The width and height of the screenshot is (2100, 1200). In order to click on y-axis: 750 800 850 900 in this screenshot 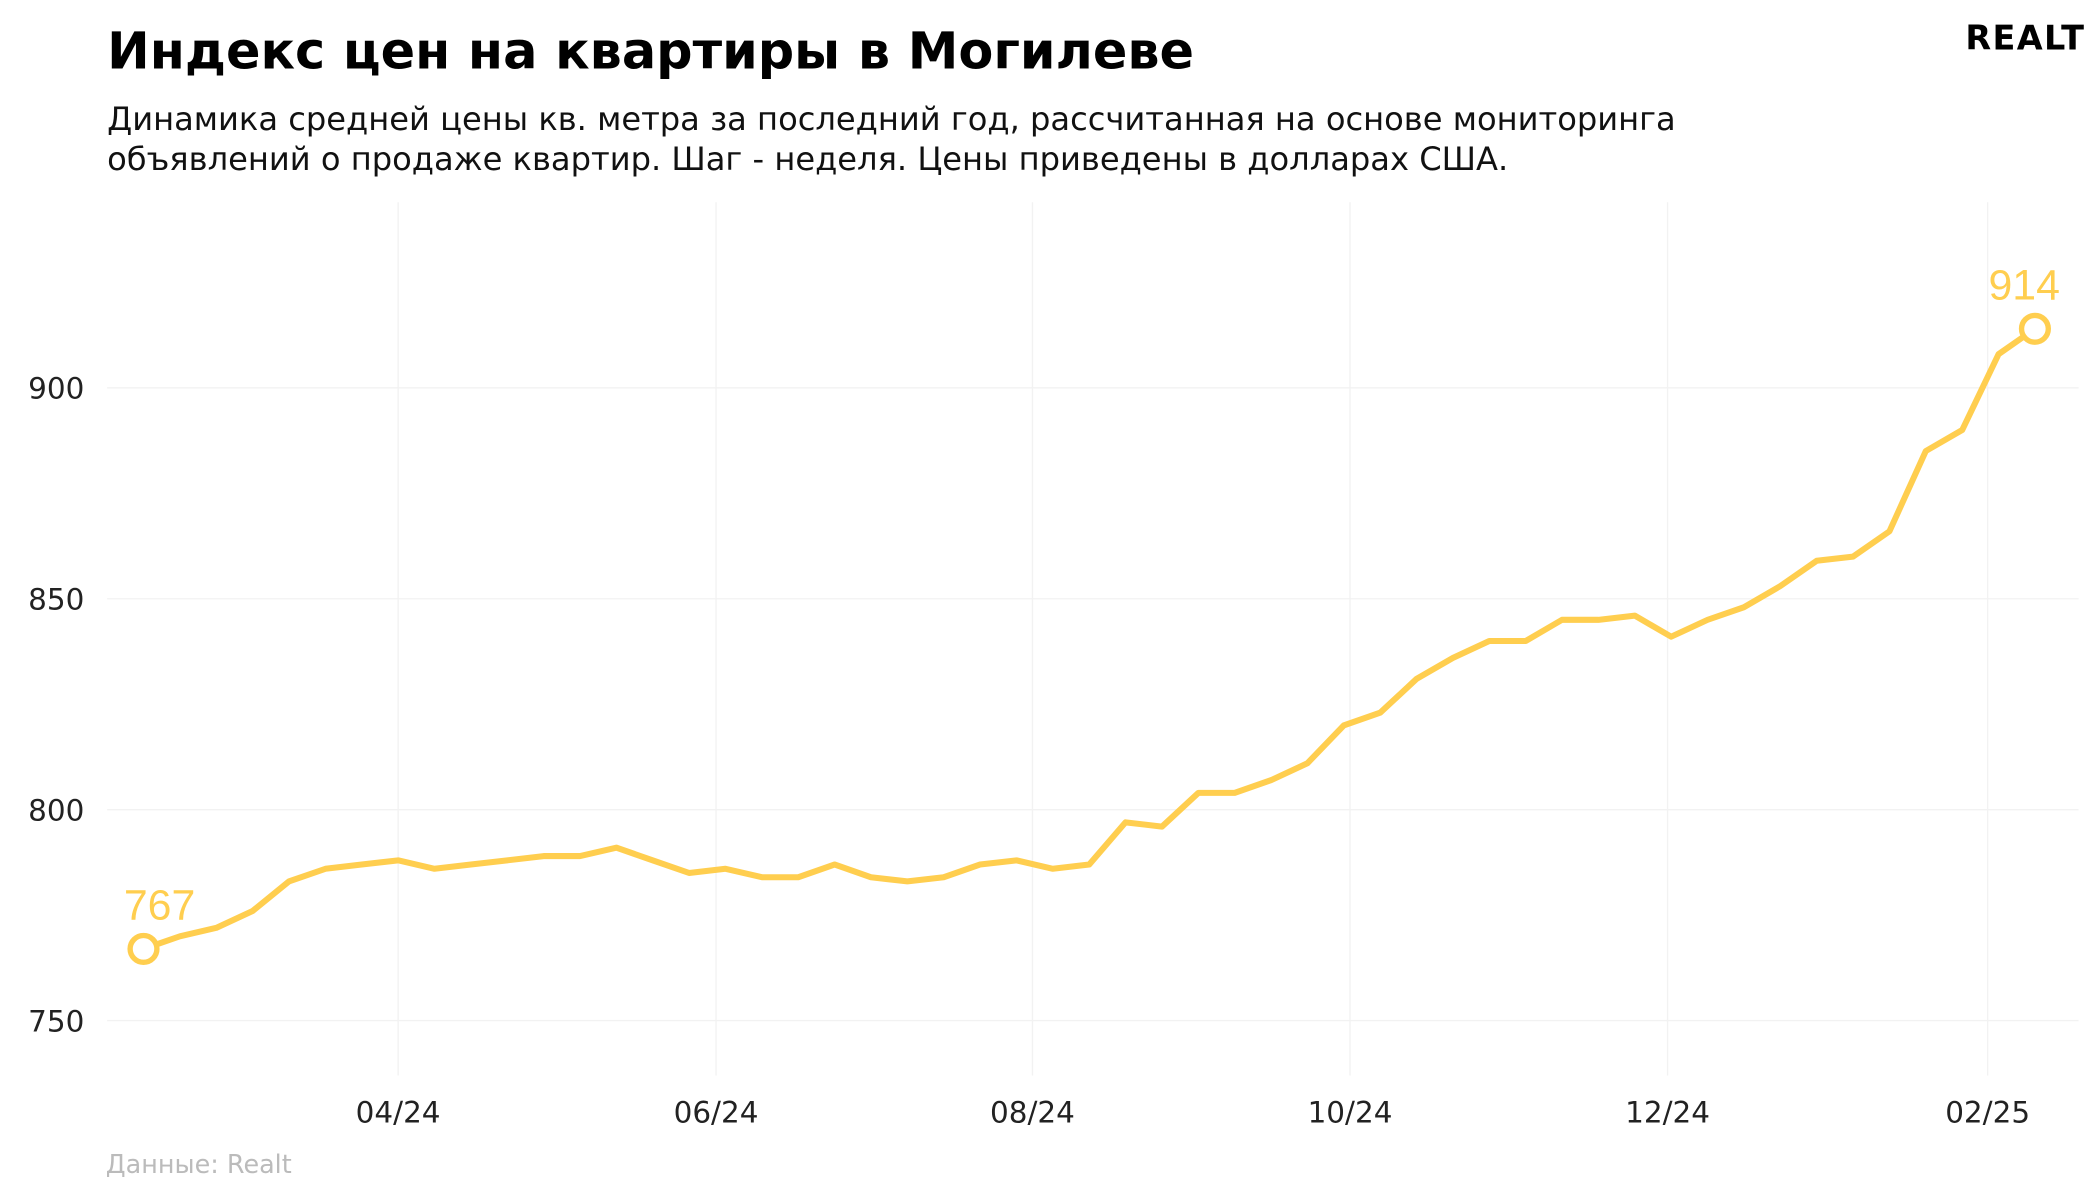, I will do `click(56, 705)`.